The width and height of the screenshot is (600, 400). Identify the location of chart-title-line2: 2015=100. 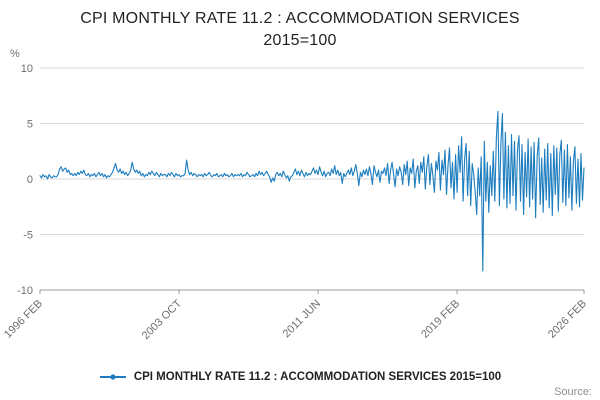
(300, 40).